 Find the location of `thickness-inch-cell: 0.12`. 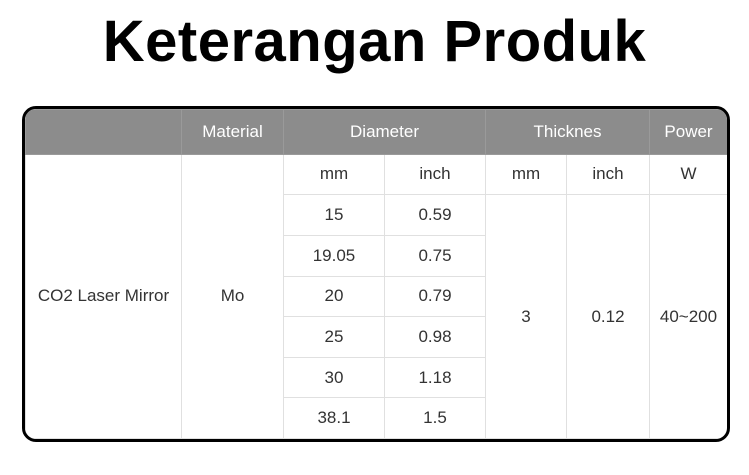

thickness-inch-cell: 0.12 is located at coordinates (608, 316).